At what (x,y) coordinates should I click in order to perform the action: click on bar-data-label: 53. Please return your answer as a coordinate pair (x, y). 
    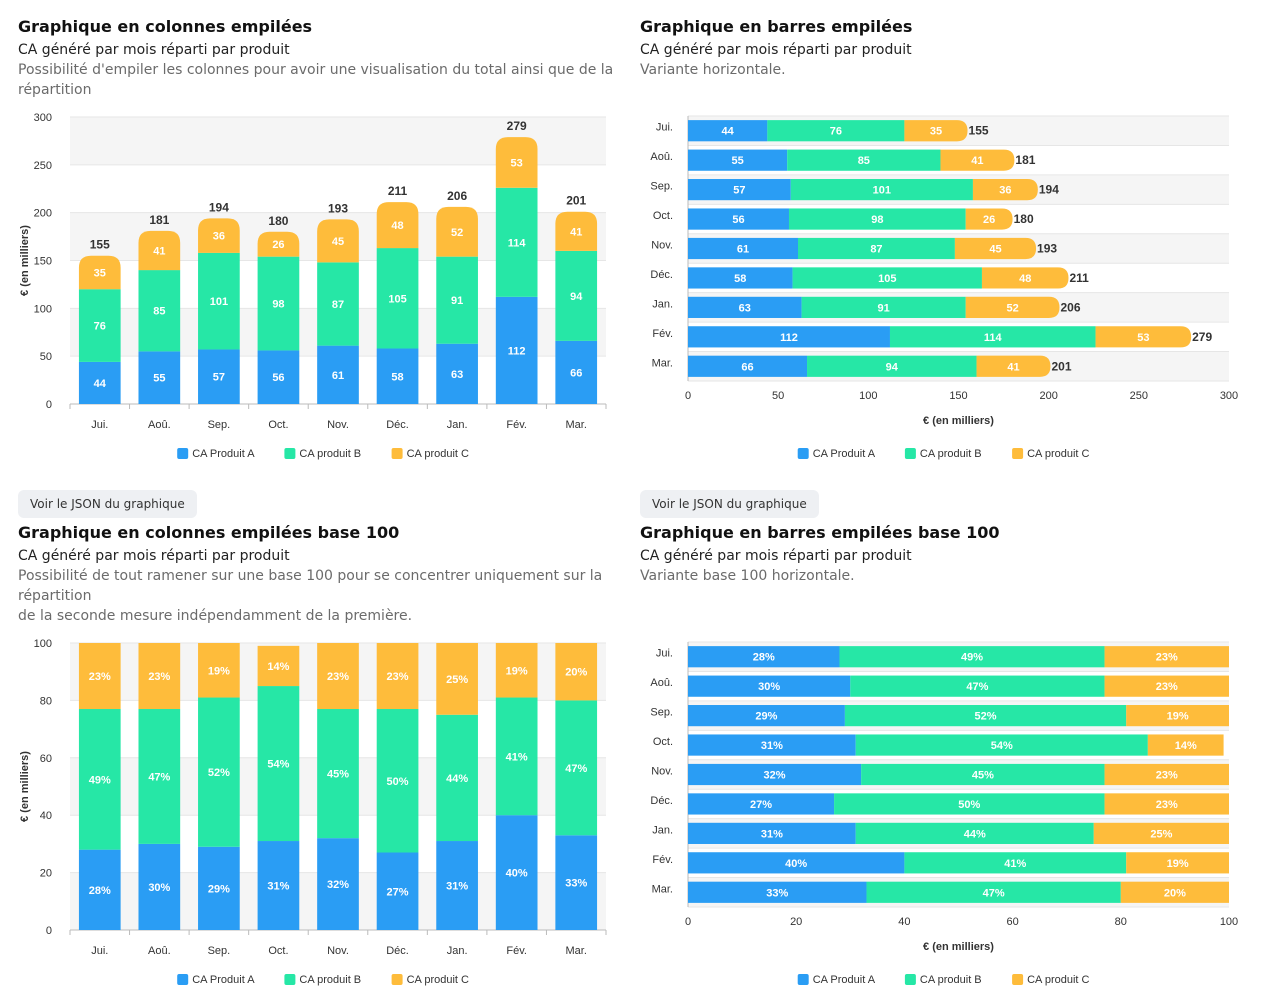
    Looking at the image, I should click on (1143, 338).